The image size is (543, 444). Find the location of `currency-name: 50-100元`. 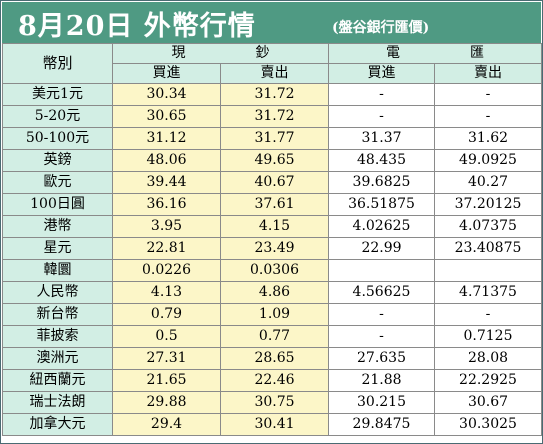

currency-name: 50-100元 is located at coordinates (57, 138).